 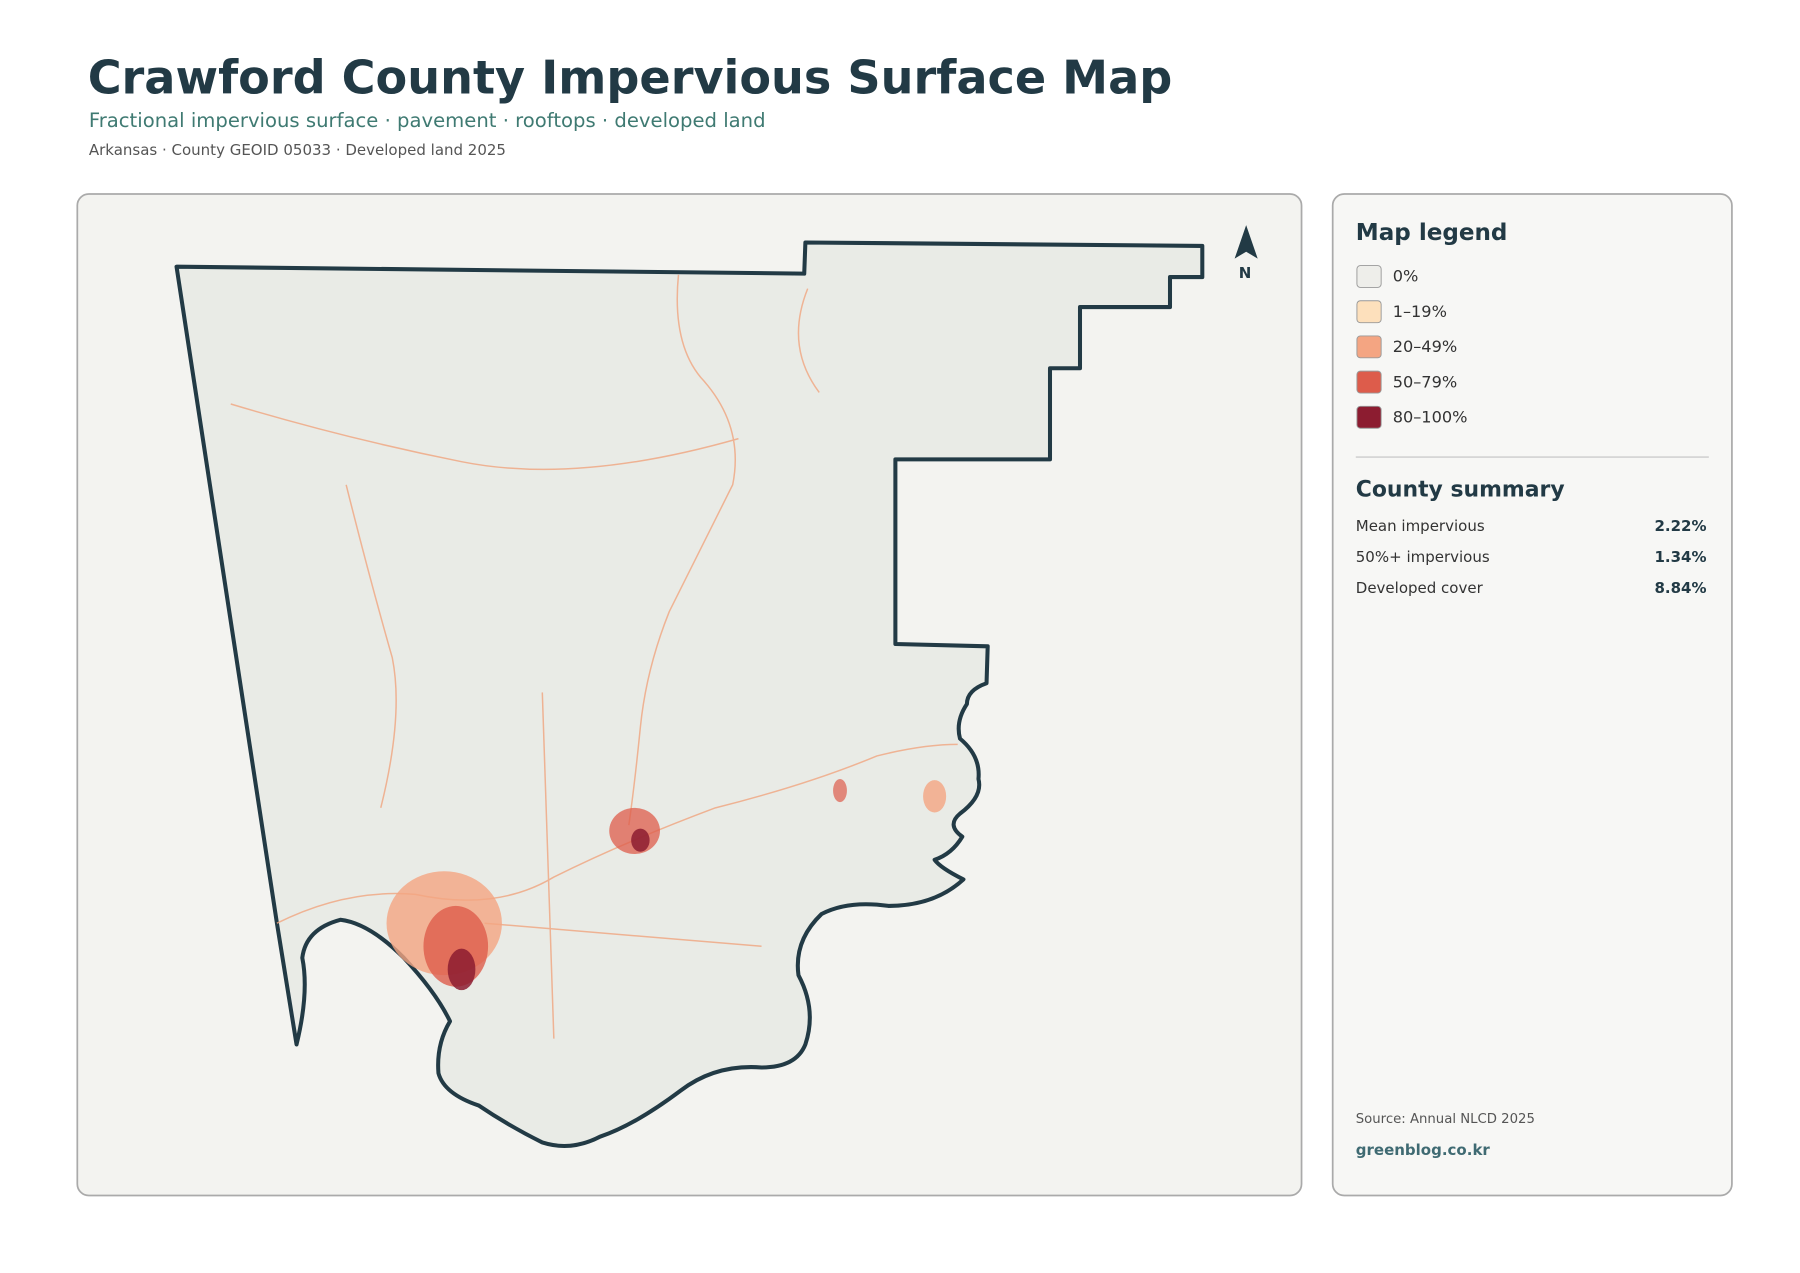 What do you see at coordinates (630, 78) in the screenshot?
I see `title: Crawford County Impervious Surface Map` at bounding box center [630, 78].